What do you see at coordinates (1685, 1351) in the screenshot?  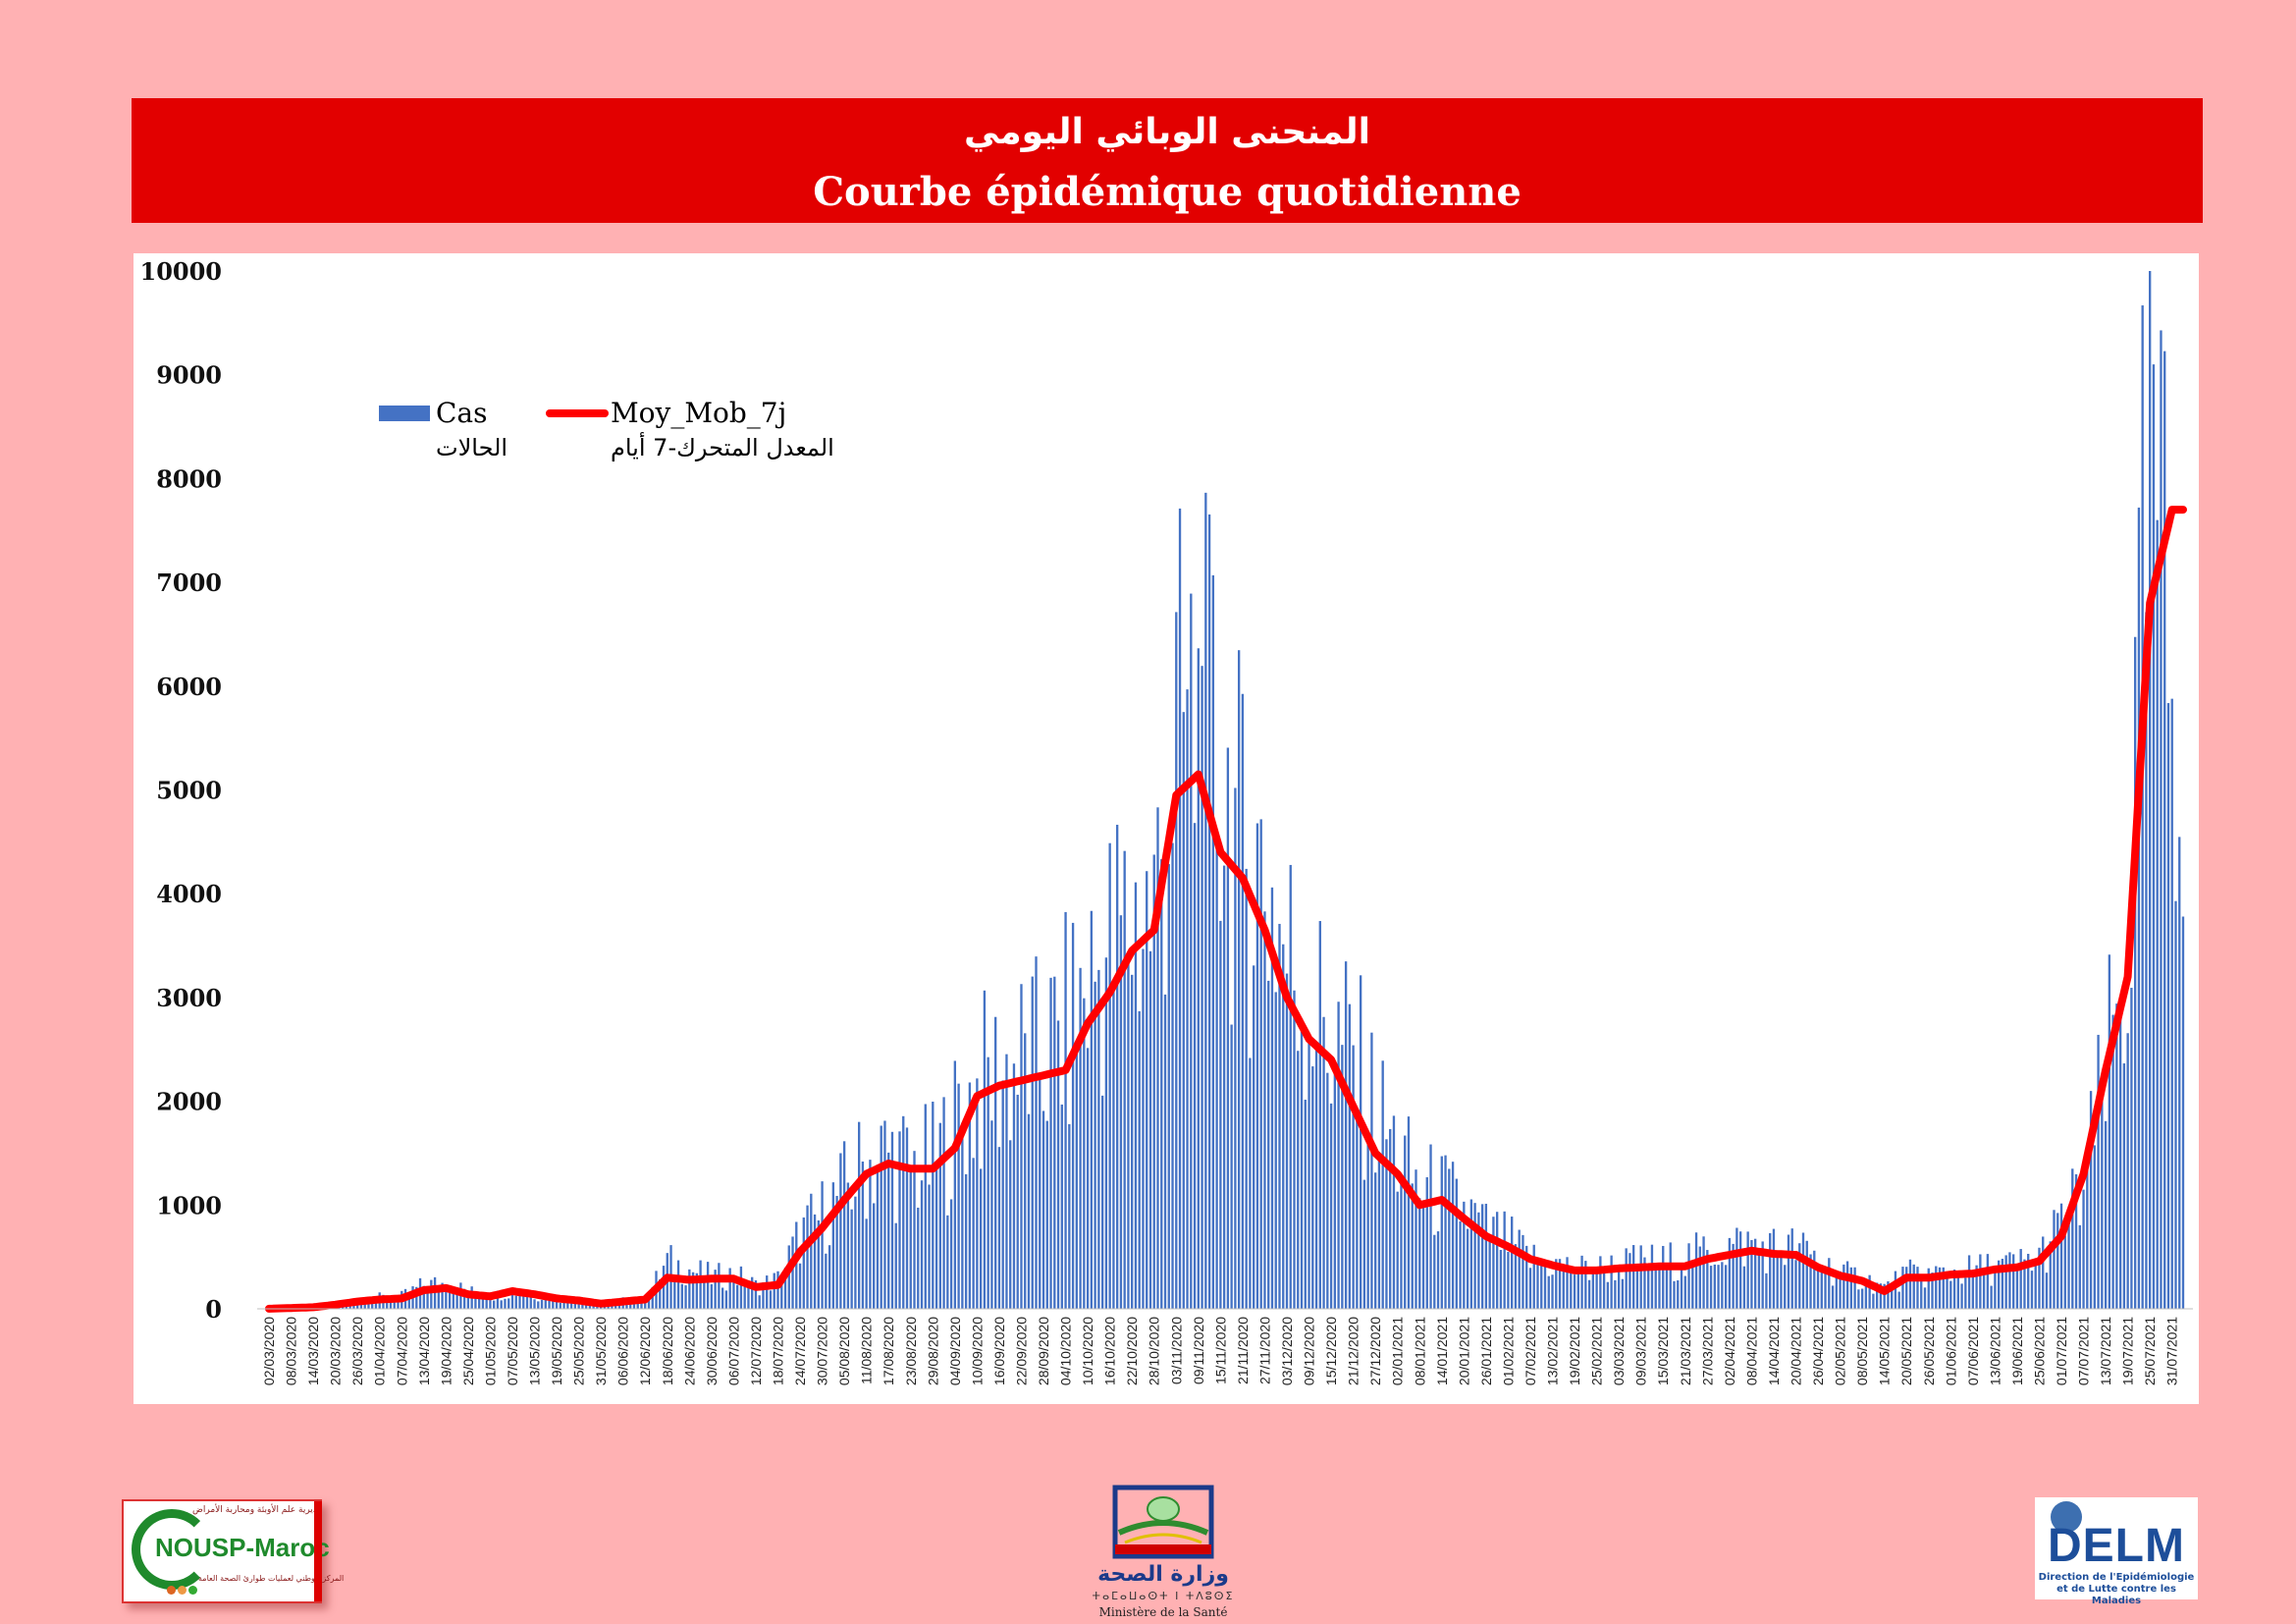 I see `x-tick-label: 21/03/2021` at bounding box center [1685, 1351].